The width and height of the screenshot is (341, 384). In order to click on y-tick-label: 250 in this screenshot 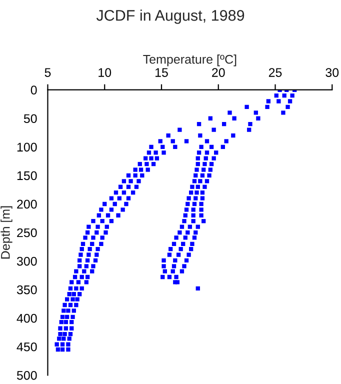, I will do `click(27, 233)`.